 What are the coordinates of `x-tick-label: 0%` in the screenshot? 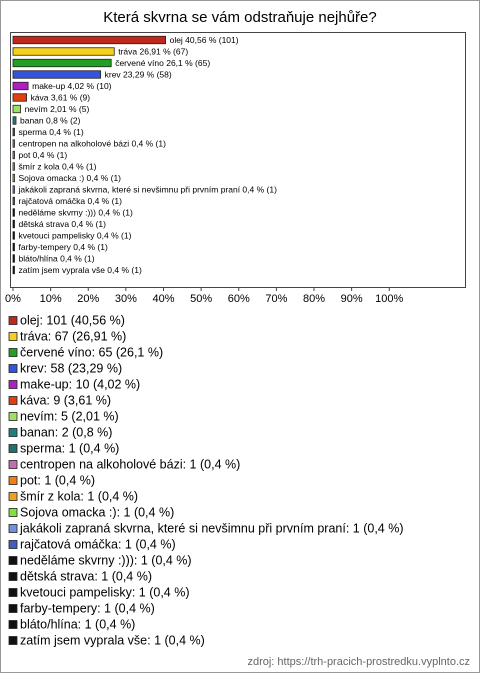 It's located at (13, 299).